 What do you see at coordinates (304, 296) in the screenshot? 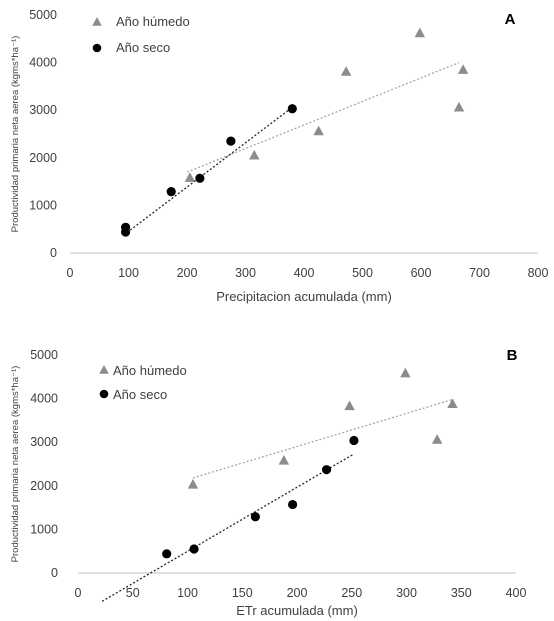
I see `x-axis-title: Precipitacion acumulada (mm)` at bounding box center [304, 296].